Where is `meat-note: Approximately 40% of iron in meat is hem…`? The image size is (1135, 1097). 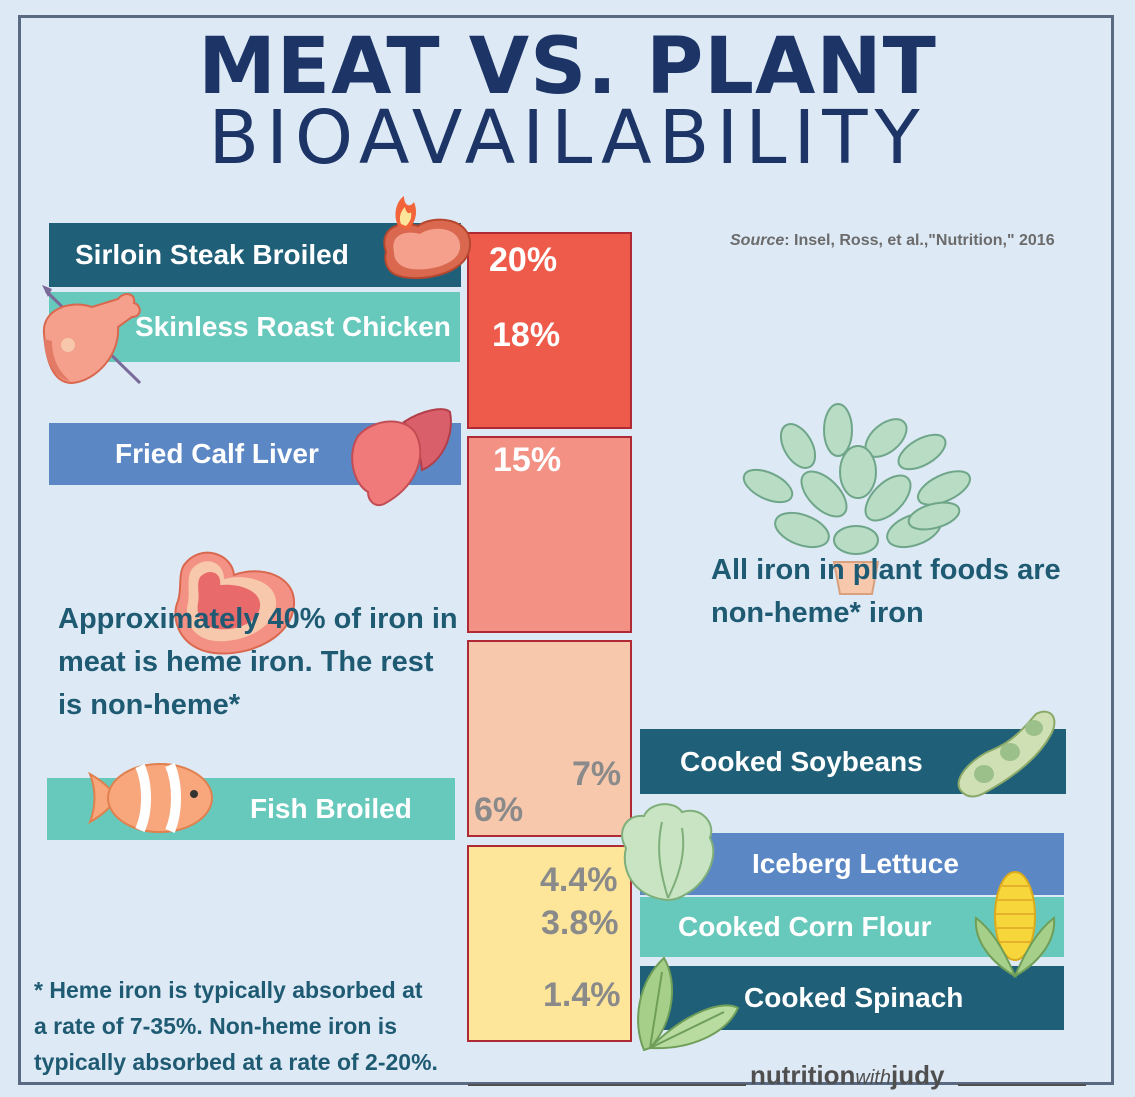
meat-note: Approximately 40% of iron in meat is hem… is located at coordinates (258, 662).